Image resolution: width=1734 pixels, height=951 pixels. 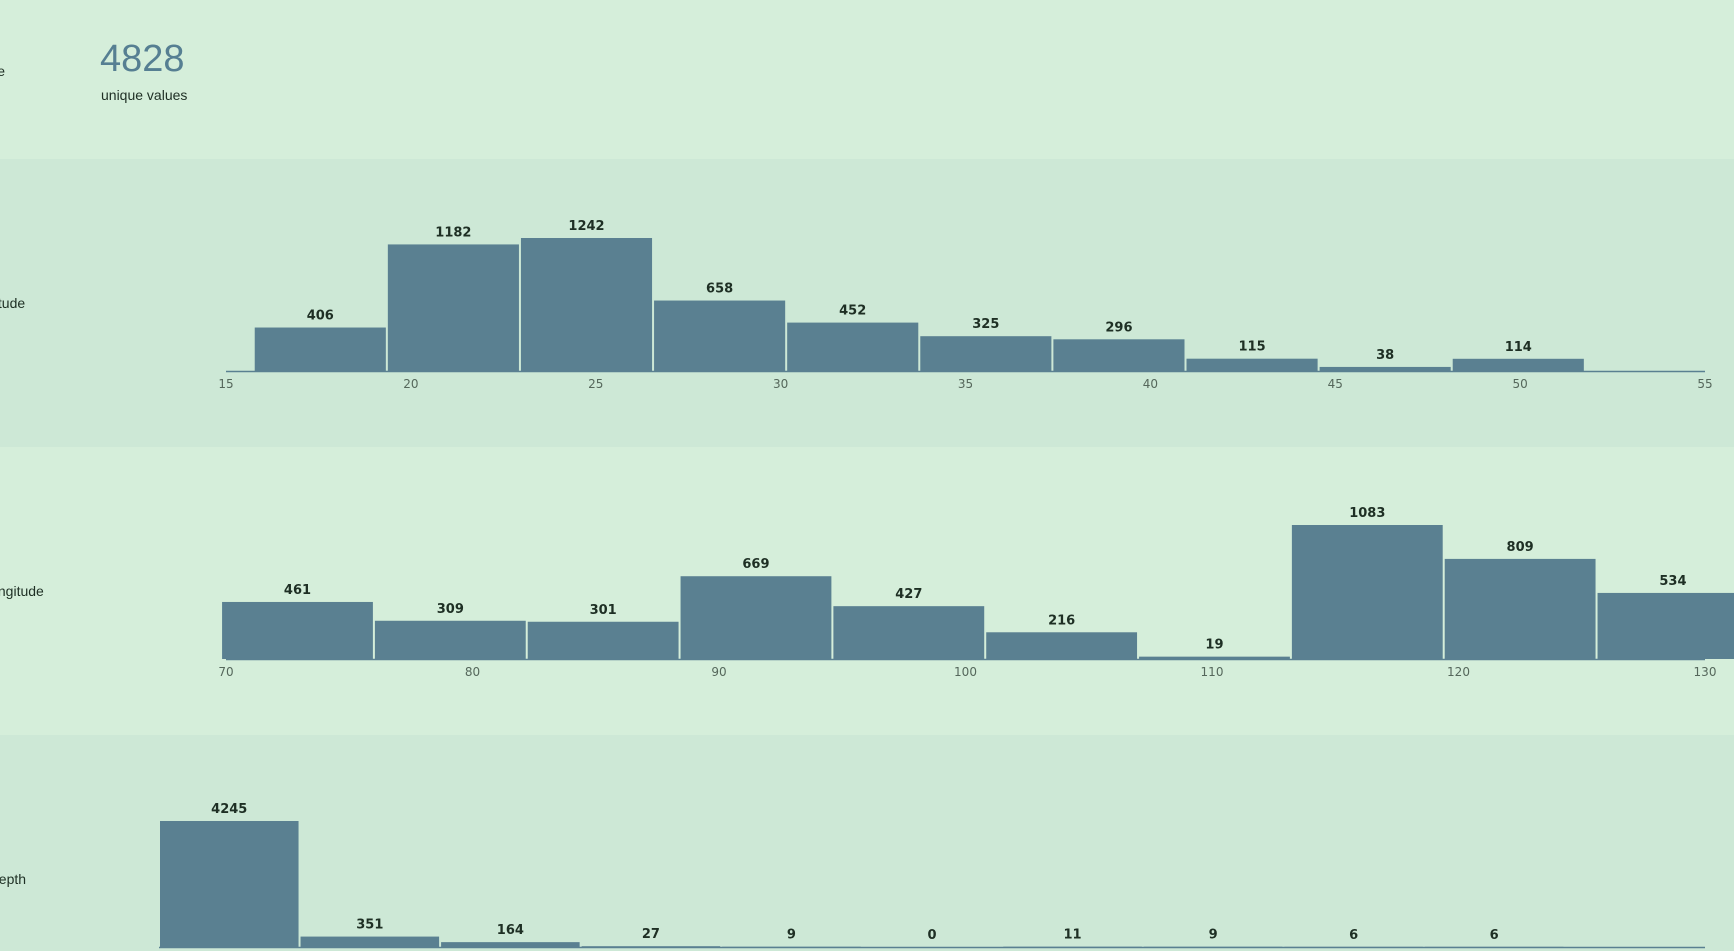 I want to click on longitude-tick-label: 90, so click(x=718, y=672).